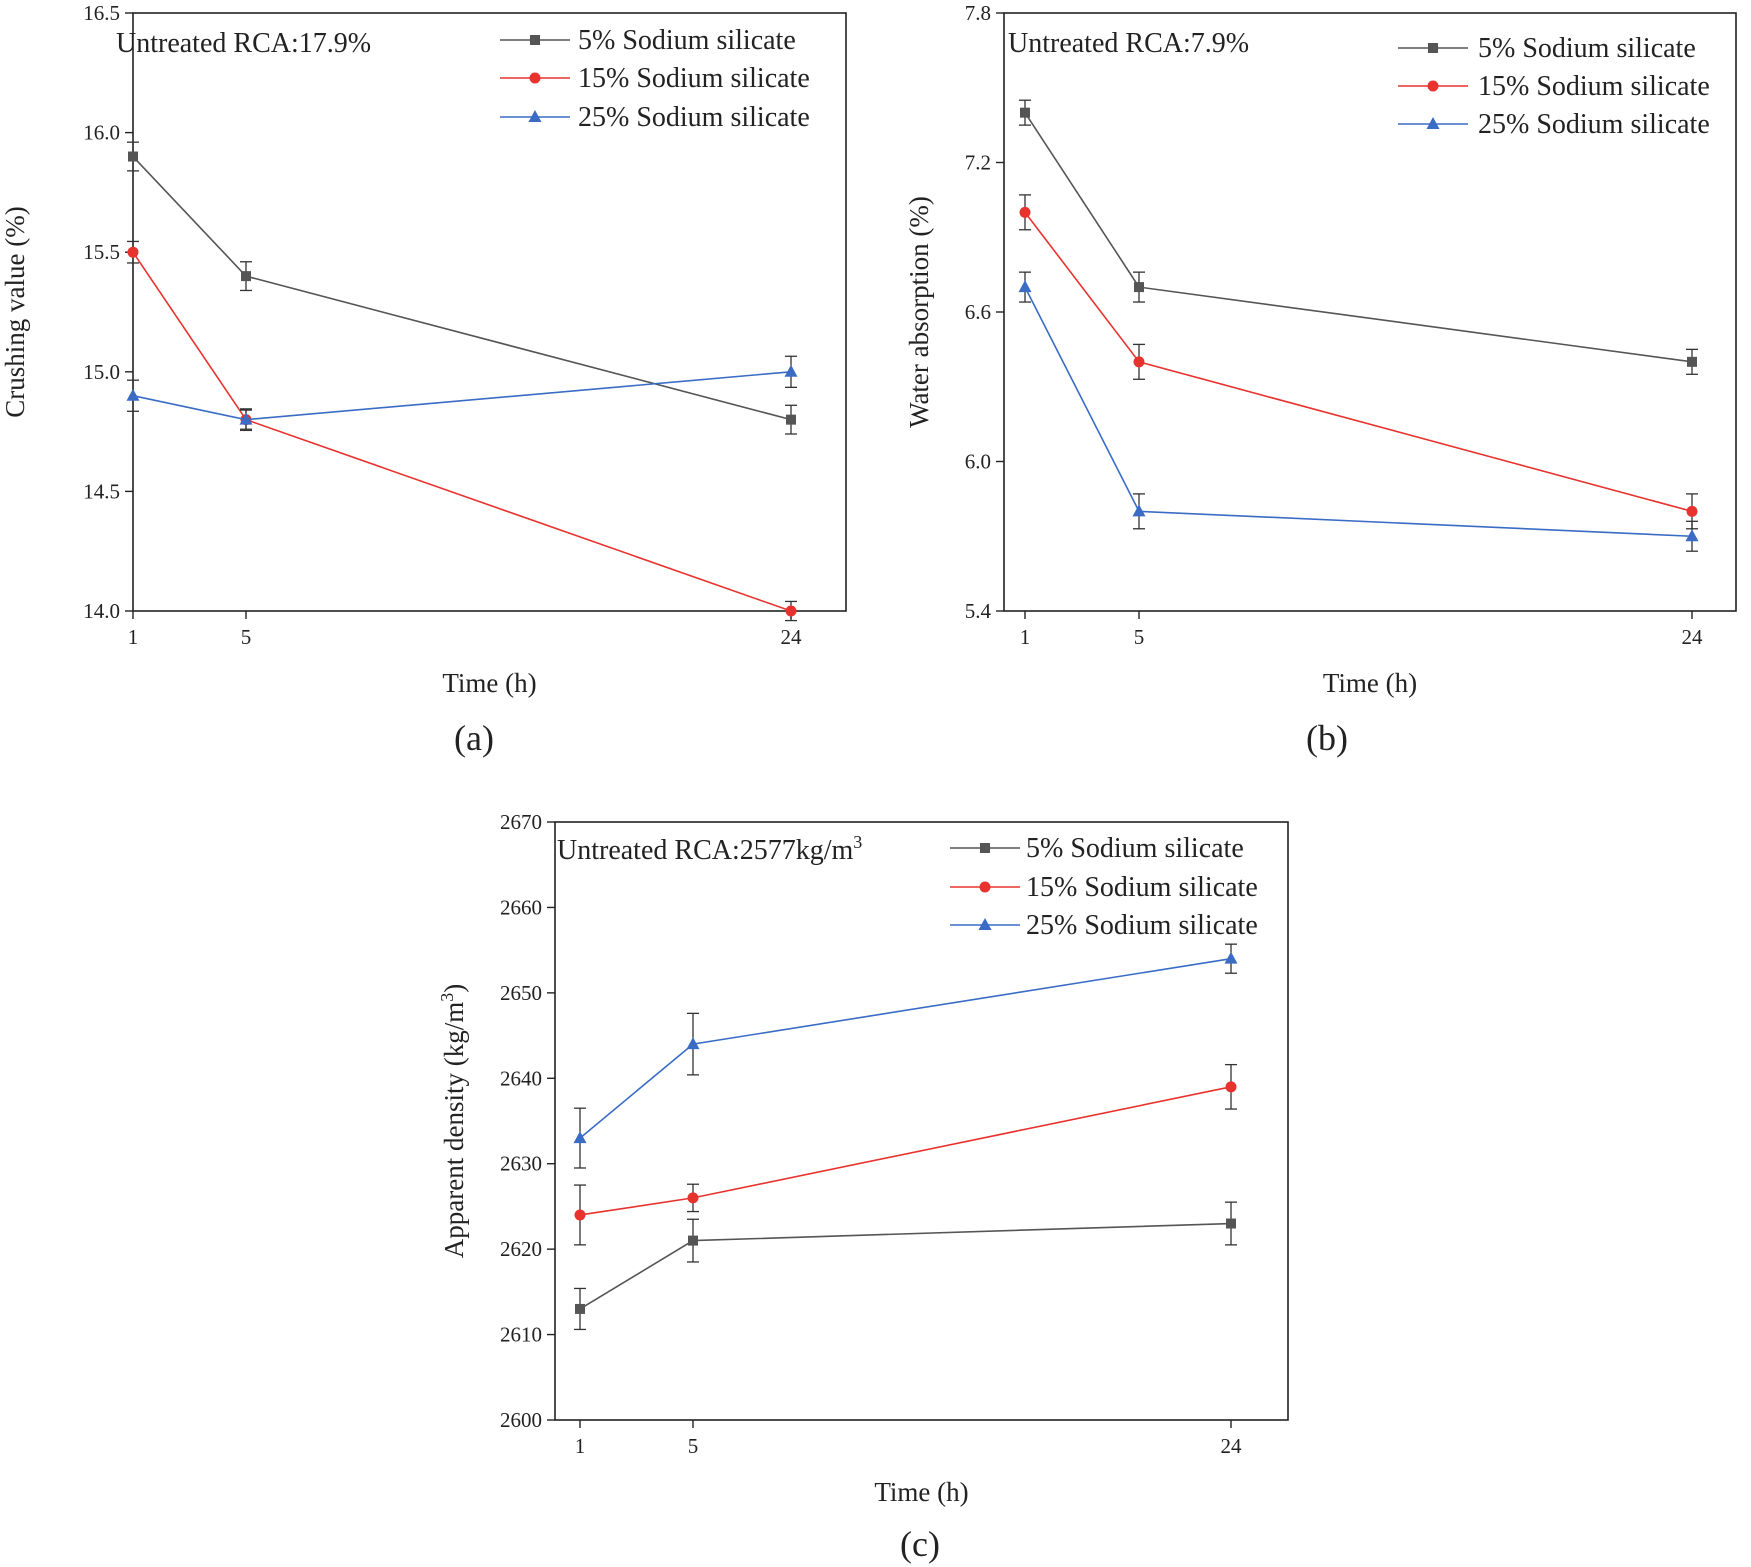 This screenshot has width=1751, height=1567. Describe the element at coordinates (521, 1420) in the screenshot. I see `y-tick-label: 2600` at that location.